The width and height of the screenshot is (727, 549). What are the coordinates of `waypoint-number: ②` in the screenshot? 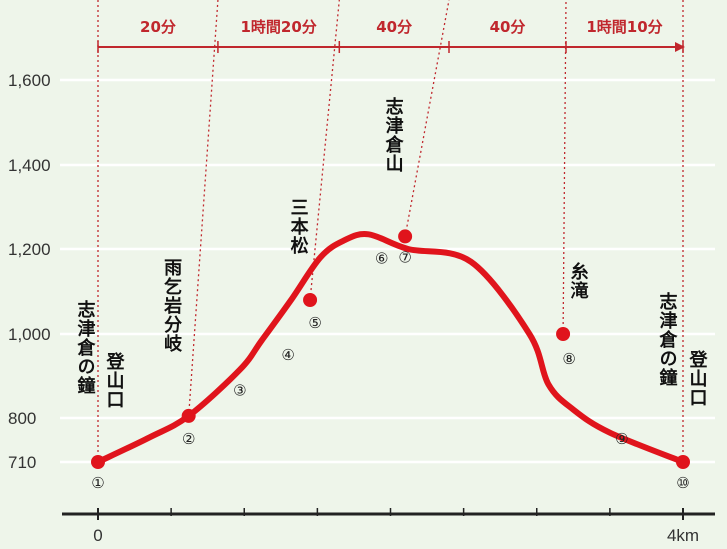 It's located at (188, 439).